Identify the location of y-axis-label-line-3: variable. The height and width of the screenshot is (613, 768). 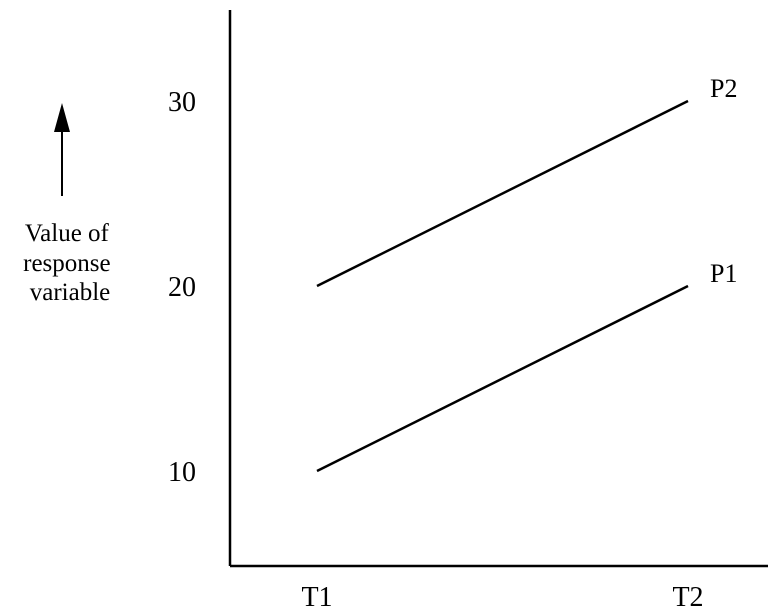
(70, 292).